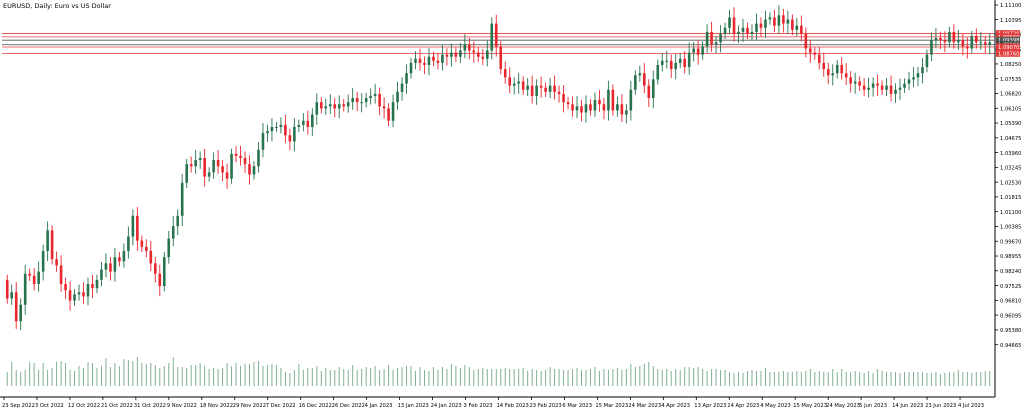  I want to click on x-tick-label: 18 Nov 2022, so click(216, 406).